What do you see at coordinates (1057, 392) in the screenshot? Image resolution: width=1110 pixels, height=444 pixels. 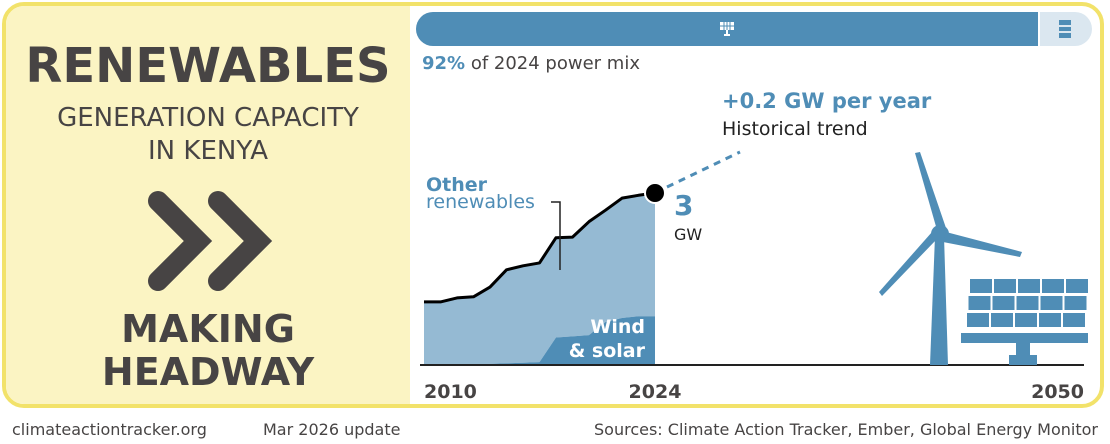 I see `x-tick-label: 2050` at bounding box center [1057, 392].